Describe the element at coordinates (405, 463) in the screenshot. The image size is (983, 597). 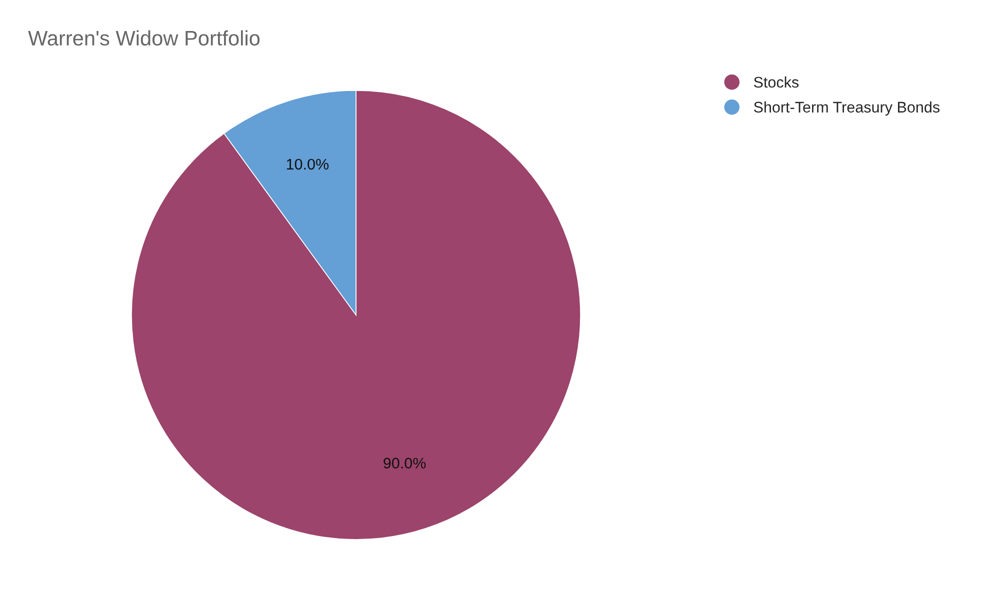
I see `data-label: 90.0%` at that location.